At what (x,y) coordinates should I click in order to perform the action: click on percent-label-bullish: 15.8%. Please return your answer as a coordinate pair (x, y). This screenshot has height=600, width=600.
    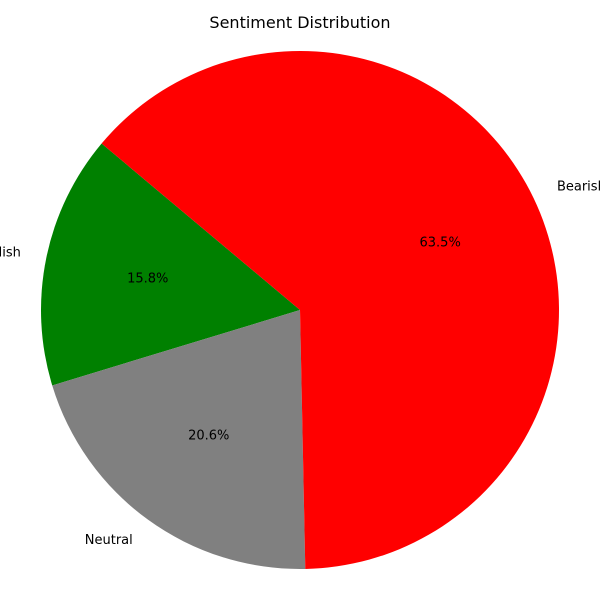
    Looking at the image, I should click on (147, 278).